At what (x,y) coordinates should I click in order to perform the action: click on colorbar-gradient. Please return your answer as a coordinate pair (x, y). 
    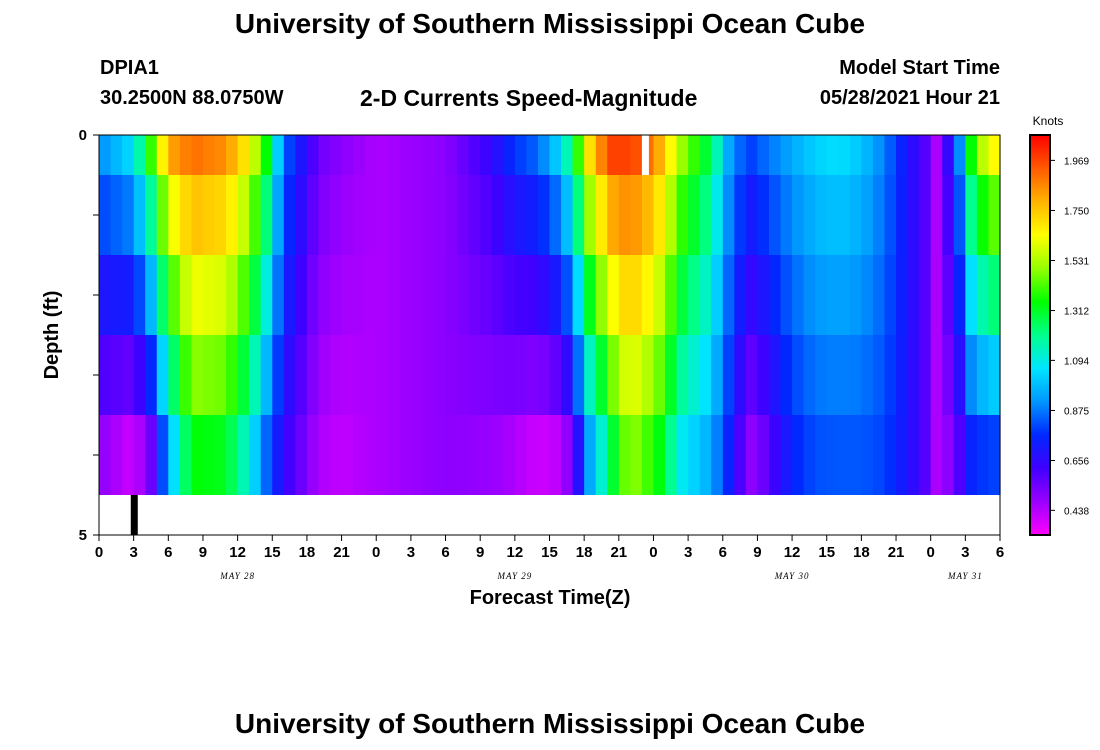
    Looking at the image, I should click on (1040, 335).